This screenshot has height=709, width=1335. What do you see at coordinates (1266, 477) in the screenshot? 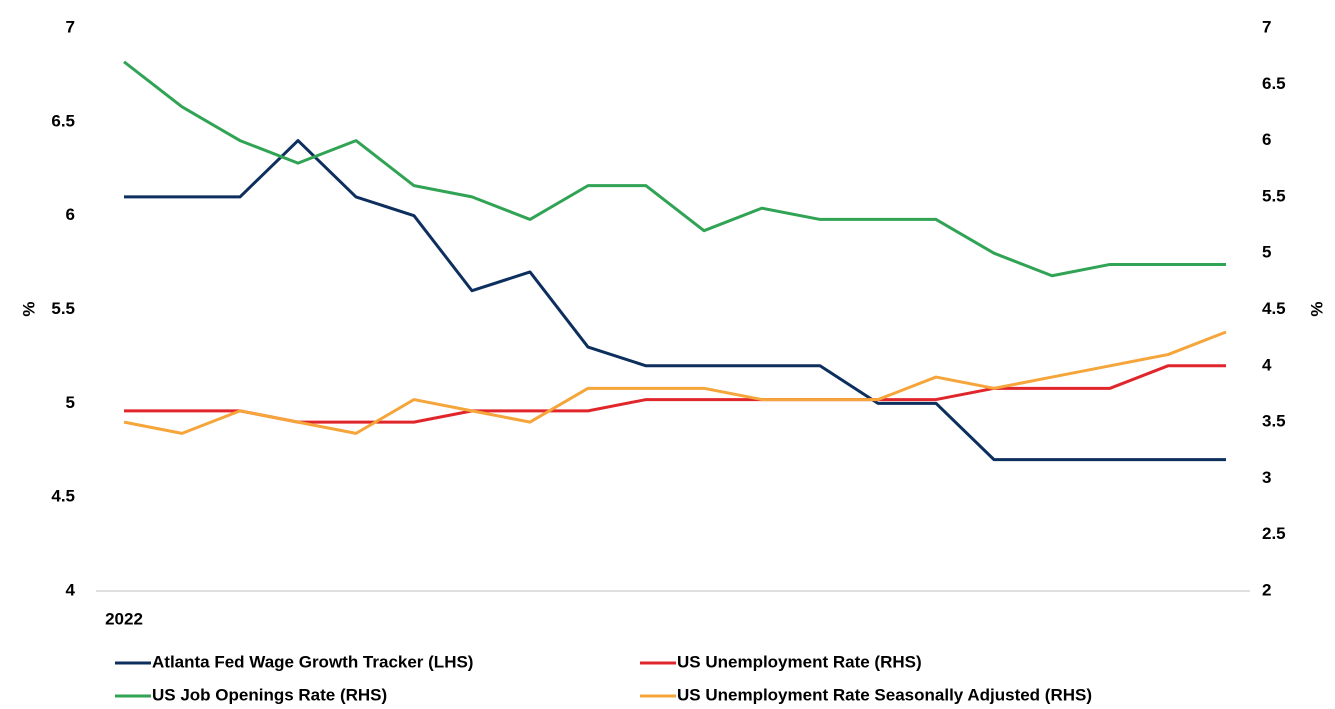
I see `y2-tick-label: 3` at bounding box center [1266, 477].